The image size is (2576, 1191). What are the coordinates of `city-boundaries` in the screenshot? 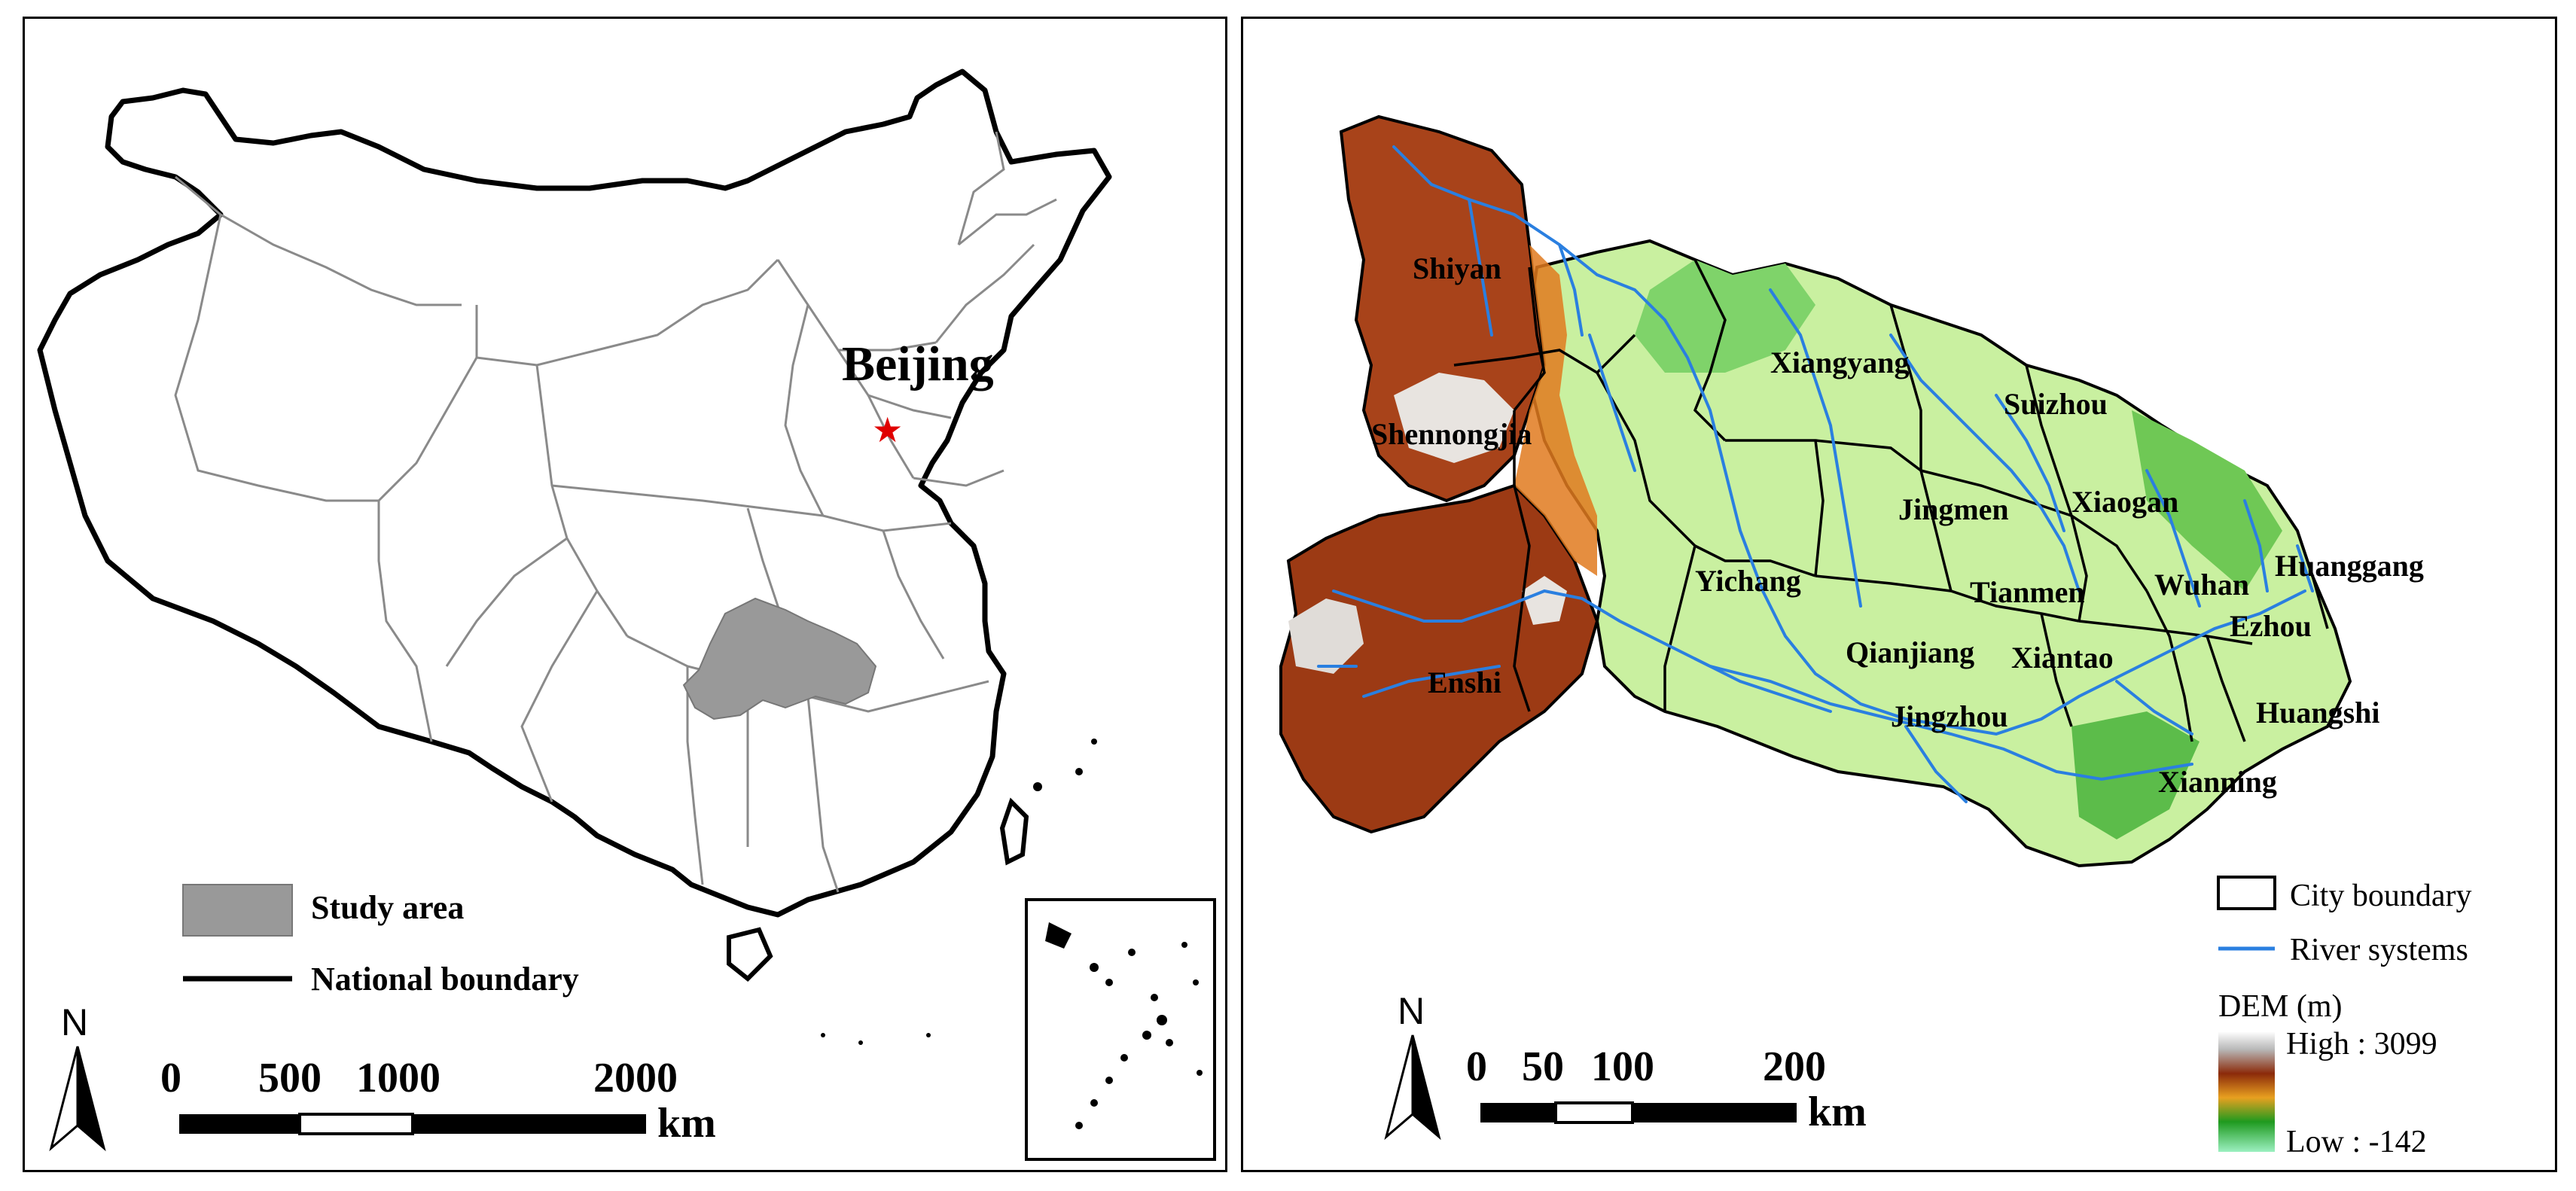 It's located at (1891, 500).